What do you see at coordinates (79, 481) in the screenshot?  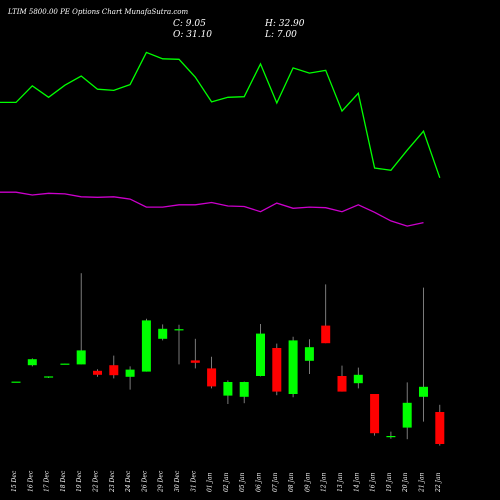 I see `x-tick-label: 19 Dec` at bounding box center [79, 481].